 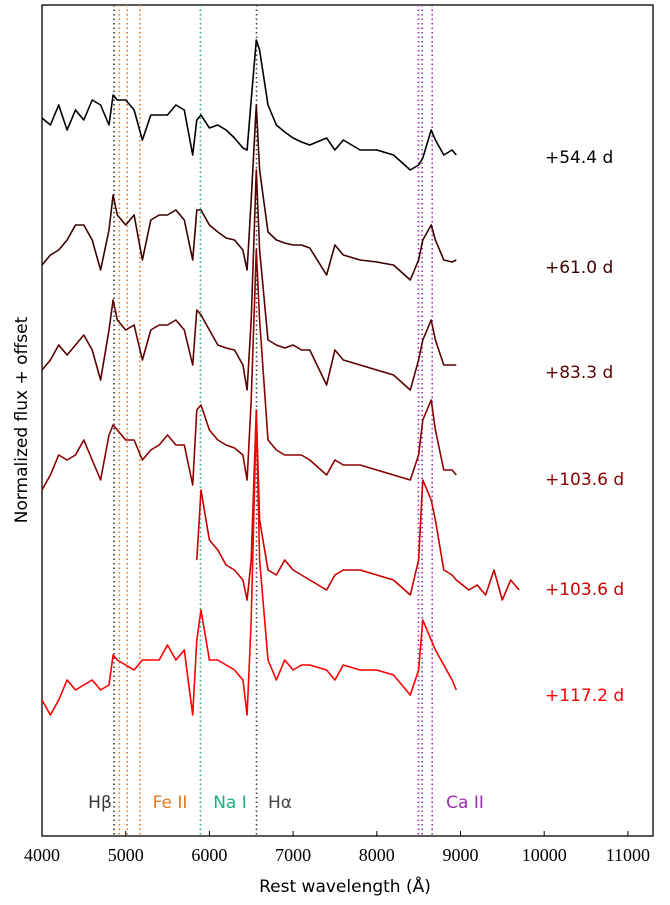 What do you see at coordinates (579, 373) in the screenshot?
I see `epoch-label: +83.3 d` at bounding box center [579, 373].